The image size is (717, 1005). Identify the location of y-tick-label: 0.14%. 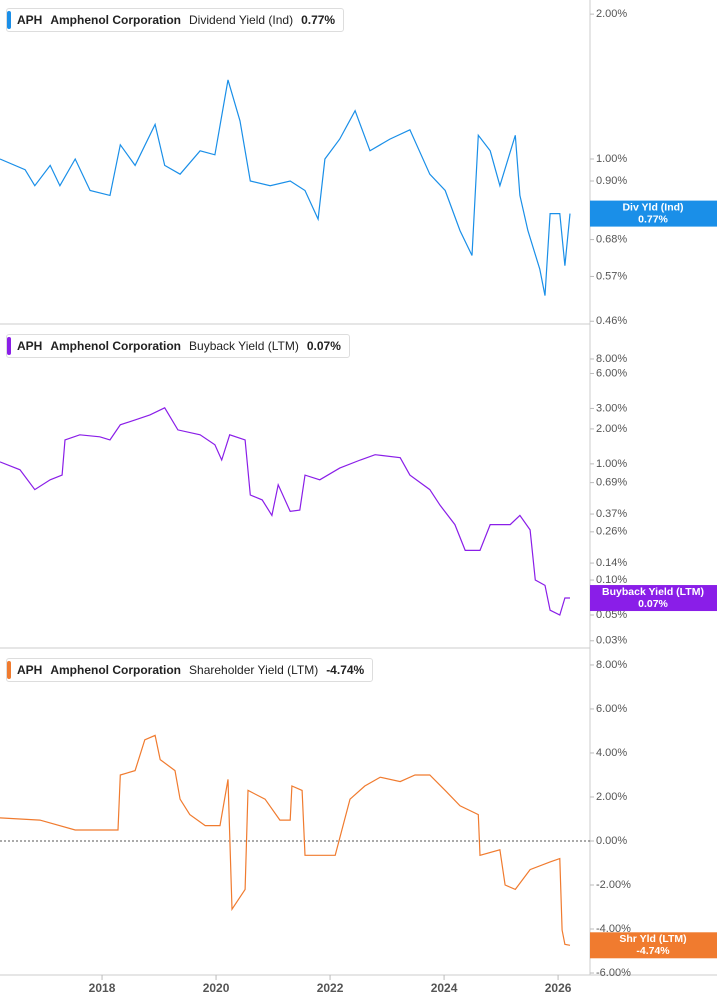
(611, 563).